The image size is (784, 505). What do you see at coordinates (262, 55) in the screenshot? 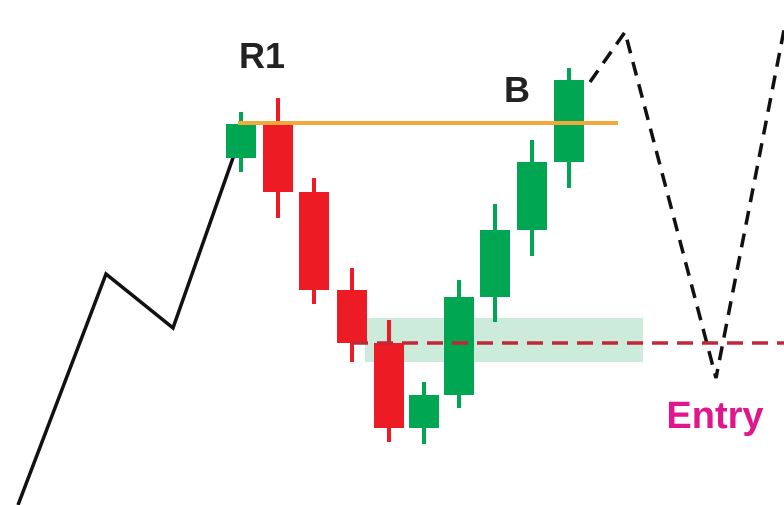
I see `r1-label: R1` at bounding box center [262, 55].